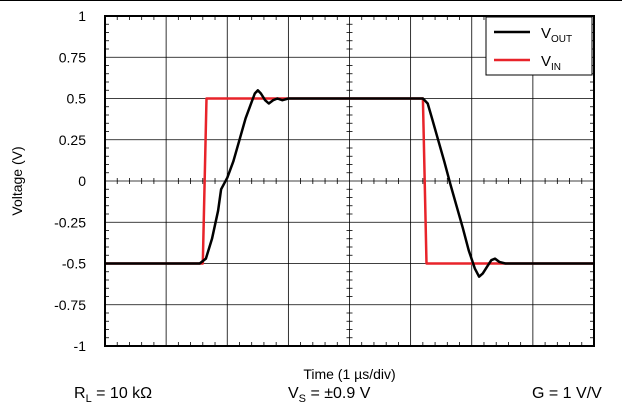 The width and height of the screenshot is (622, 413). Describe the element at coordinates (293, 393) in the screenshot. I see `condition-vs-main: V` at that location.